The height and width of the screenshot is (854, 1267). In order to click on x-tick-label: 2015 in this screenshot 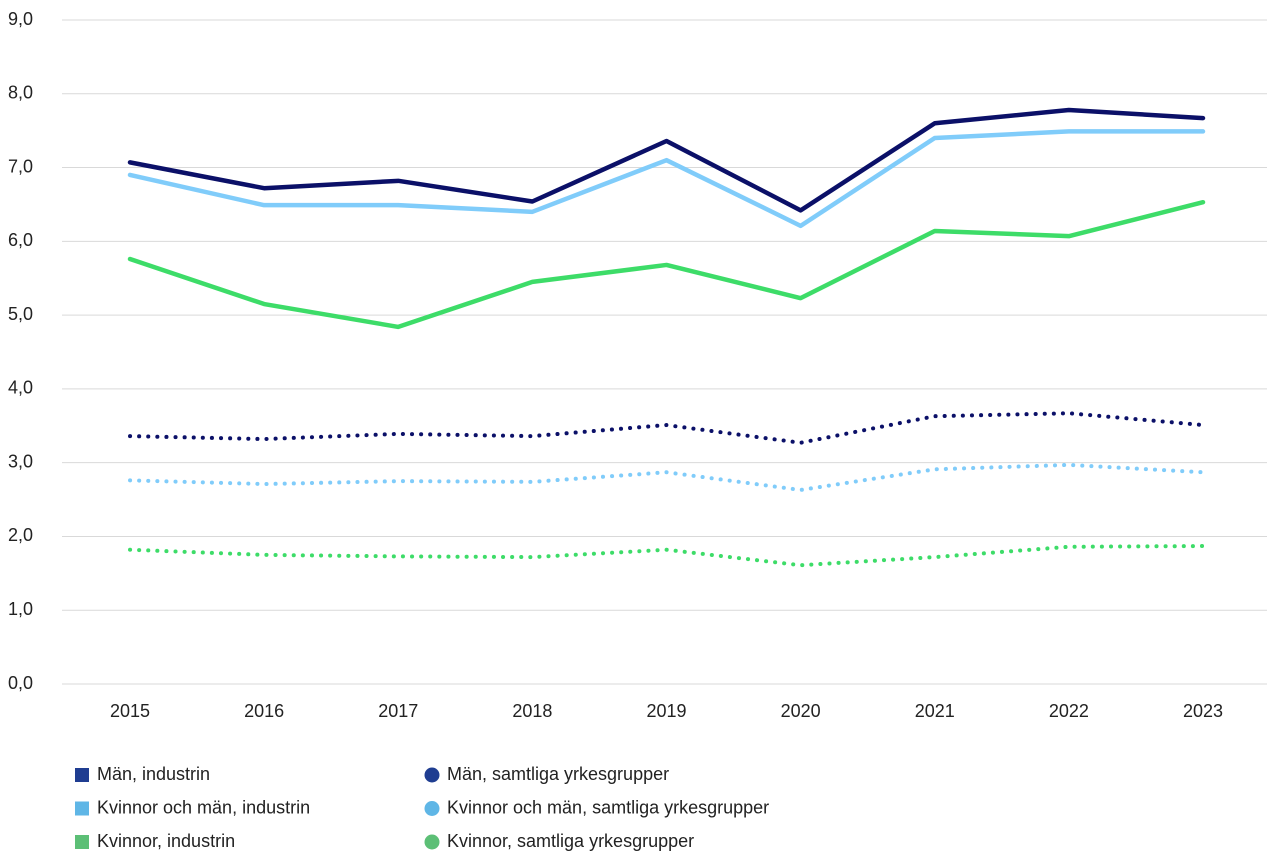, I will do `click(130, 711)`.